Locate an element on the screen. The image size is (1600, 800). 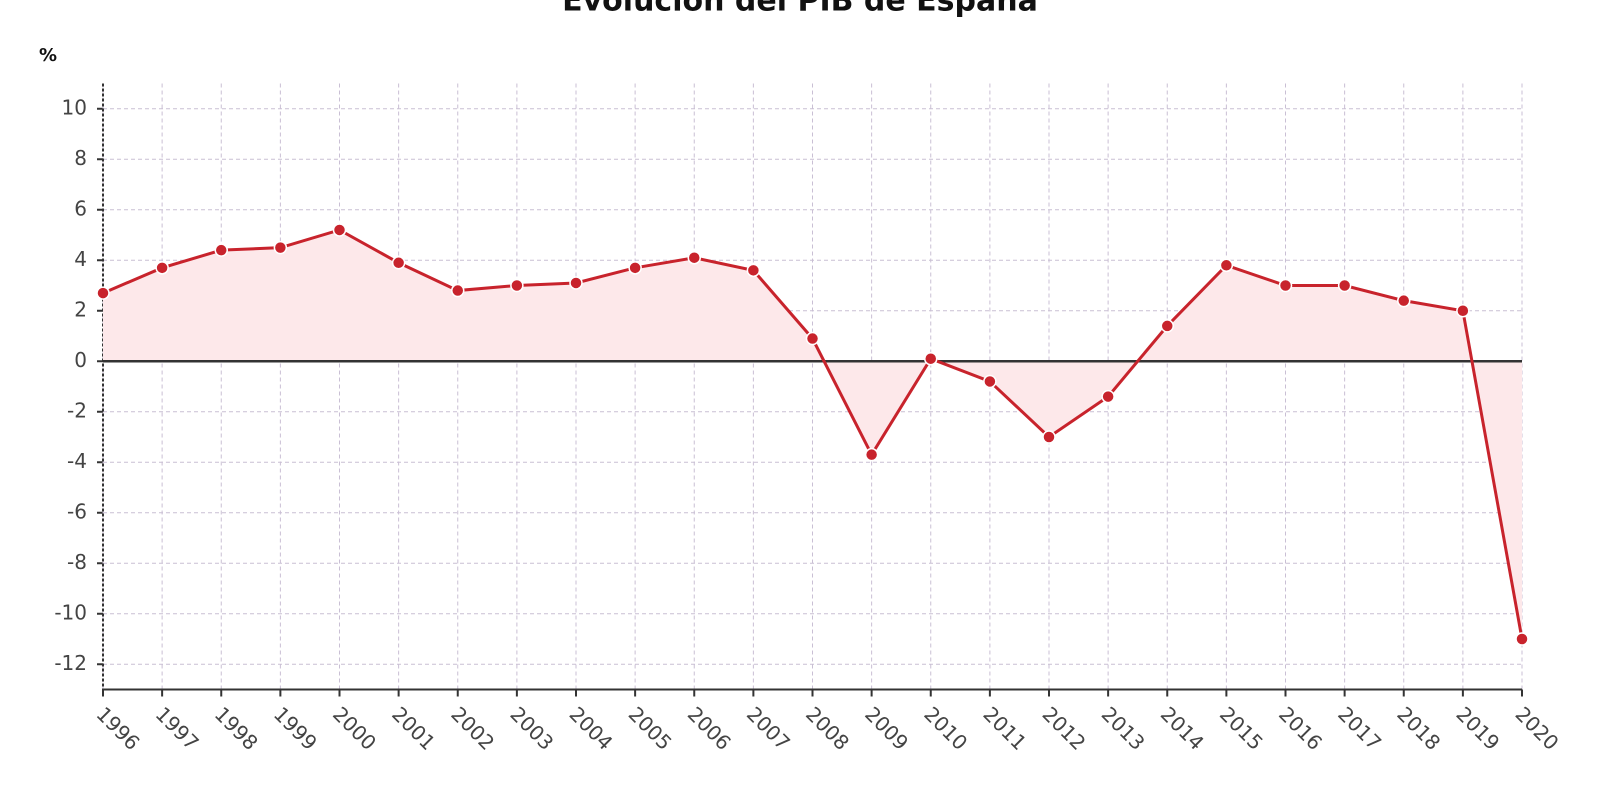
x-tick-label: 2020 is located at coordinates (1537, 728).